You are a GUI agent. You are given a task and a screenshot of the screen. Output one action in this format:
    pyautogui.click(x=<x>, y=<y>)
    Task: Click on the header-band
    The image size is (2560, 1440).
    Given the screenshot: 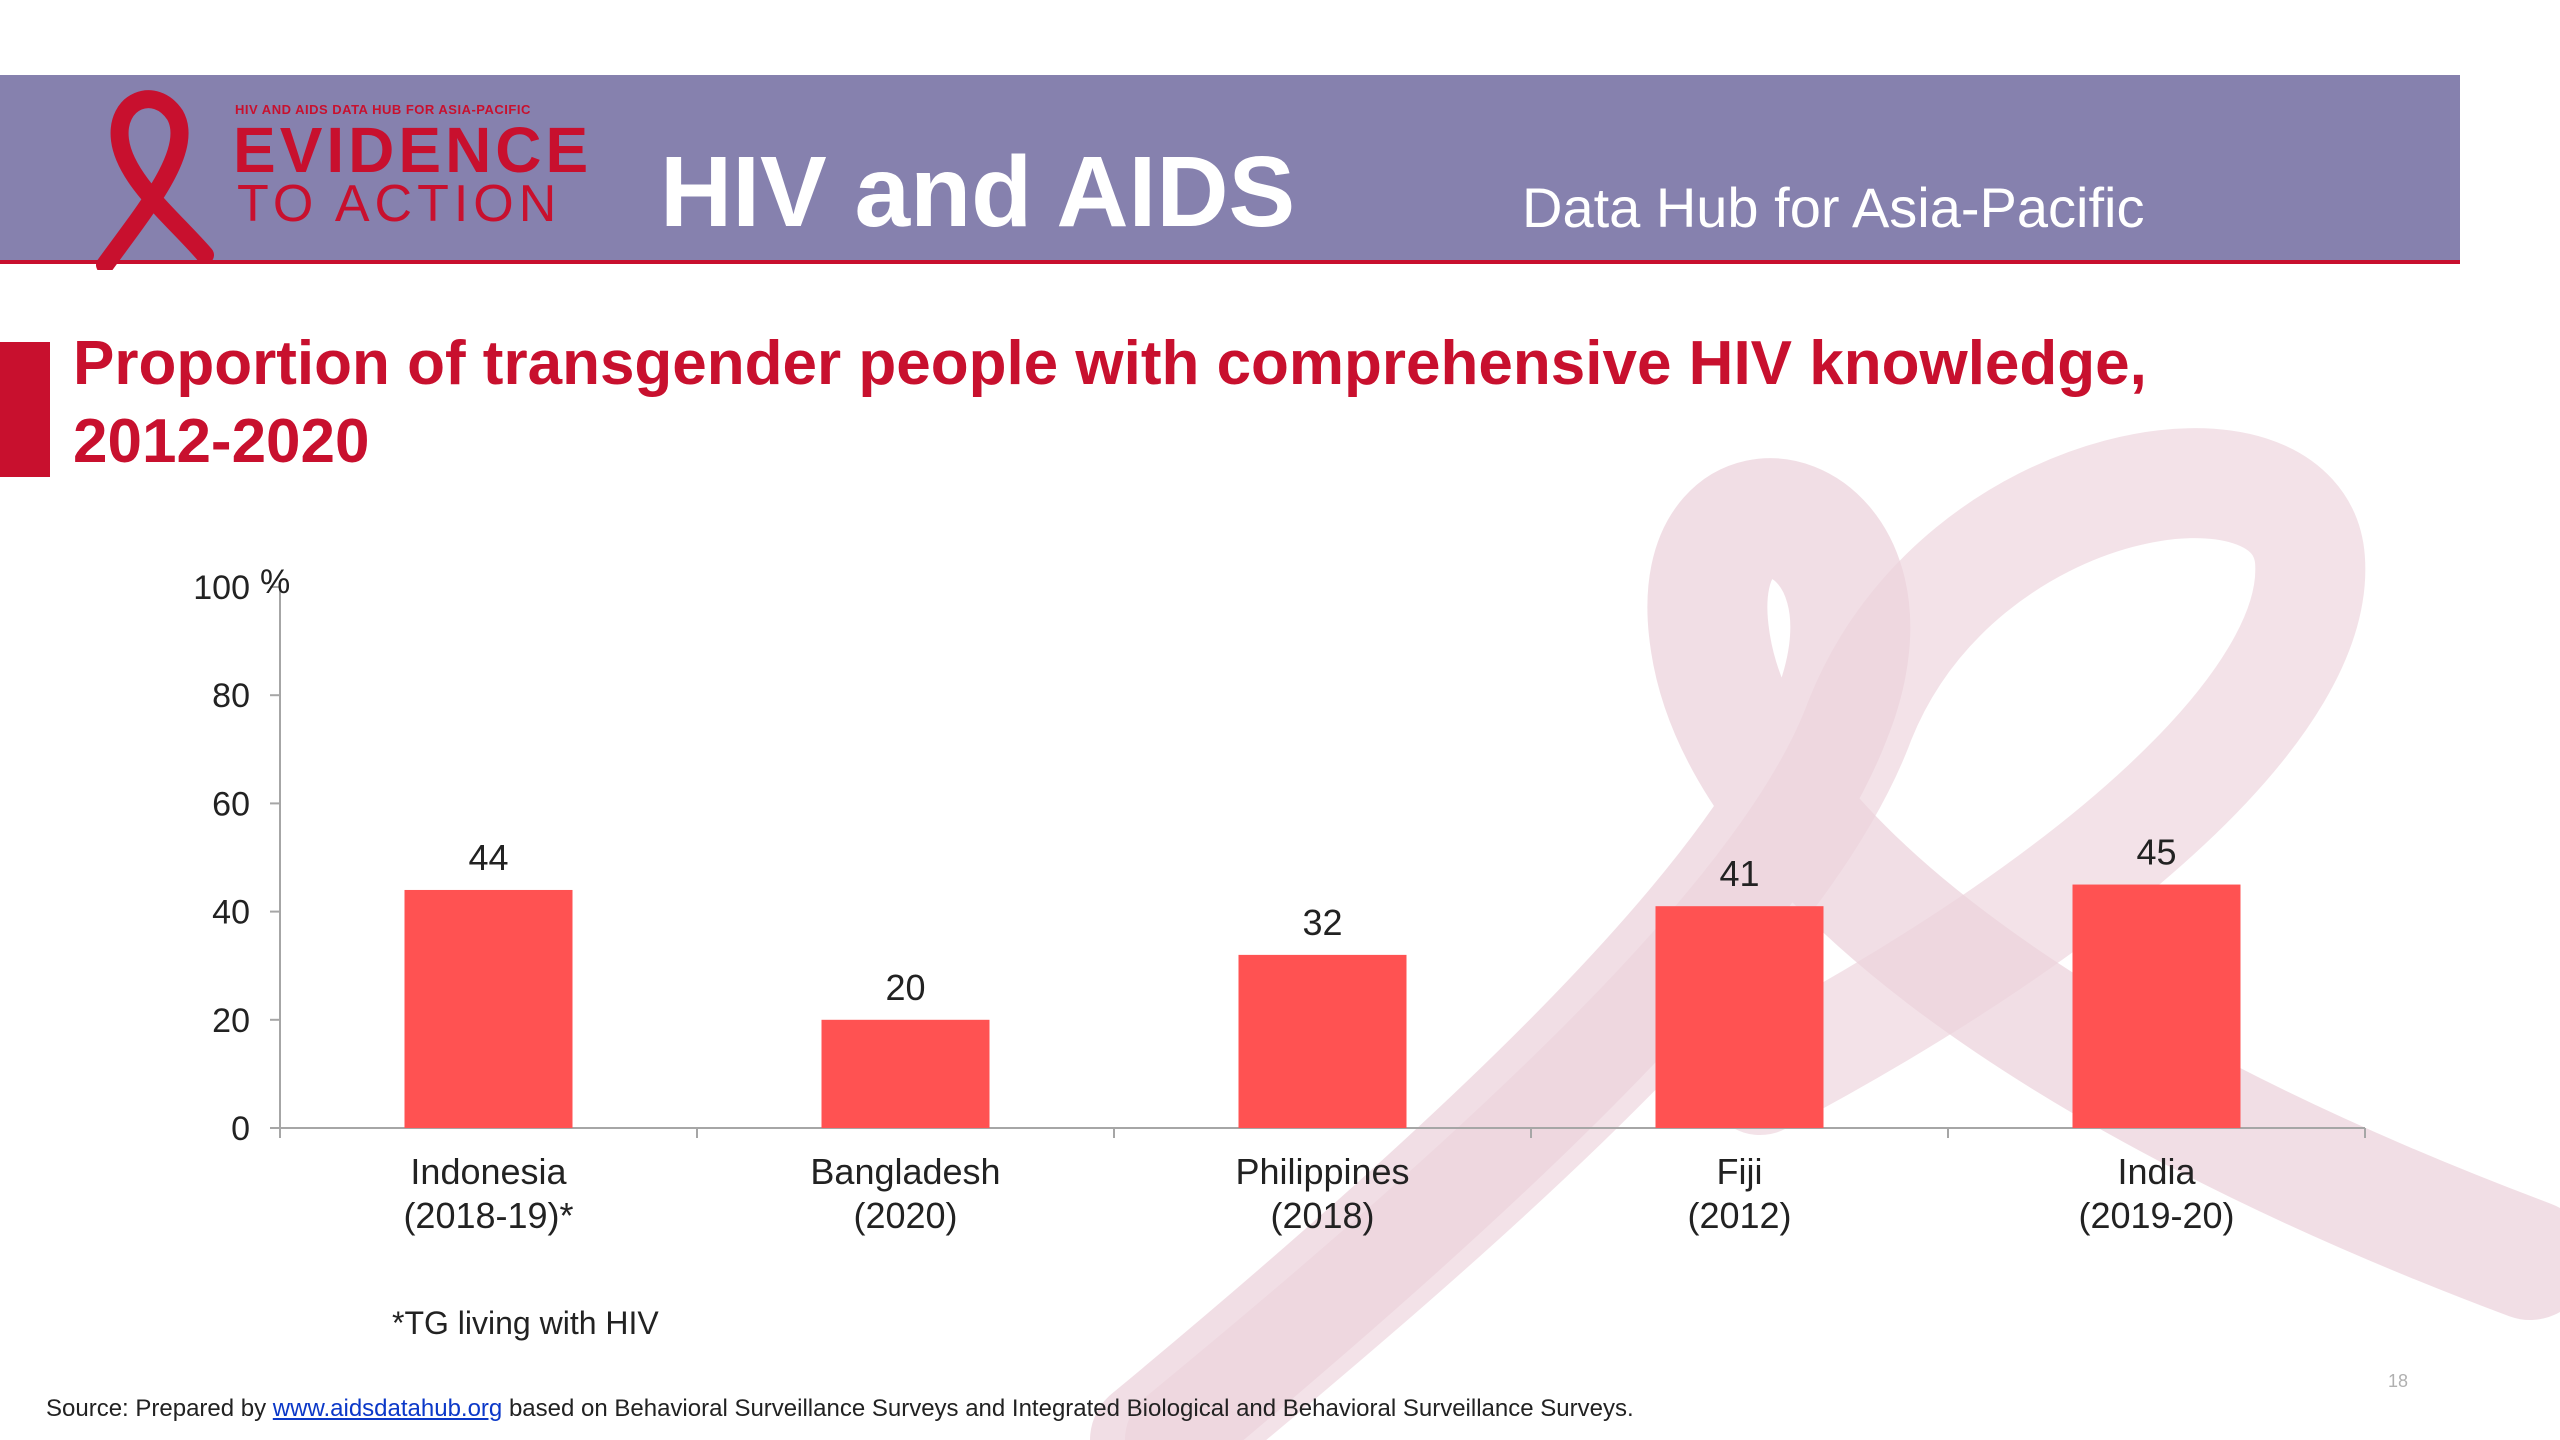 What is the action you would take?
    pyautogui.click(x=1230, y=169)
    